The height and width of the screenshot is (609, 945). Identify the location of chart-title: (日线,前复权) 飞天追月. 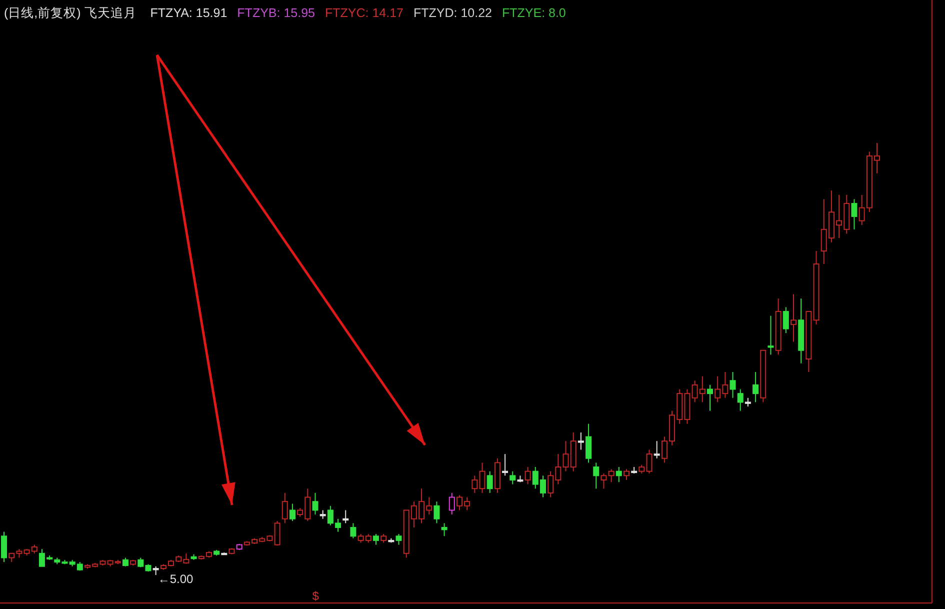
(70, 13).